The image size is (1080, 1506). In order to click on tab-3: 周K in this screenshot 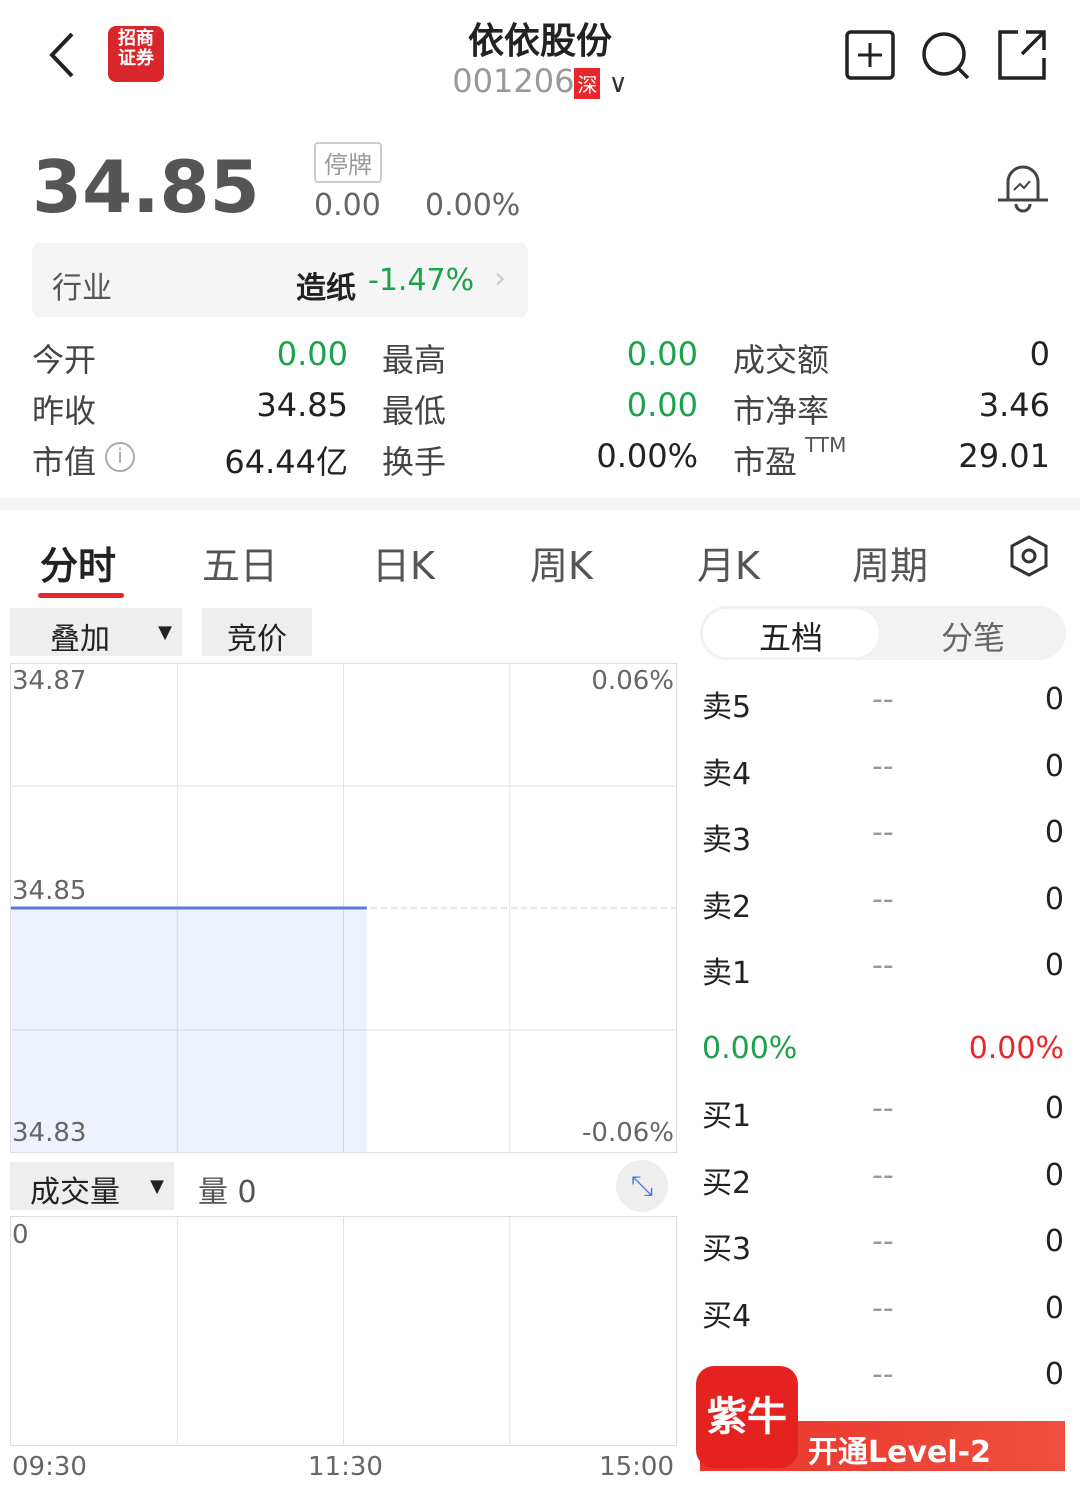, I will do `click(561, 566)`.